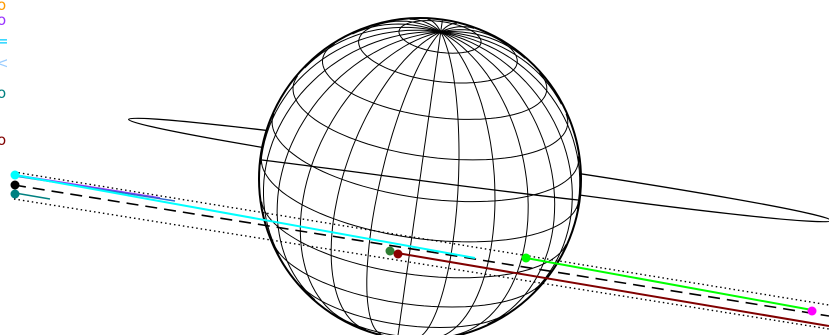 Image resolution: width=829 pixels, height=335 pixels. Describe the element at coordinates (420, 180) in the screenshot. I see `planet-ring-front` at that location.